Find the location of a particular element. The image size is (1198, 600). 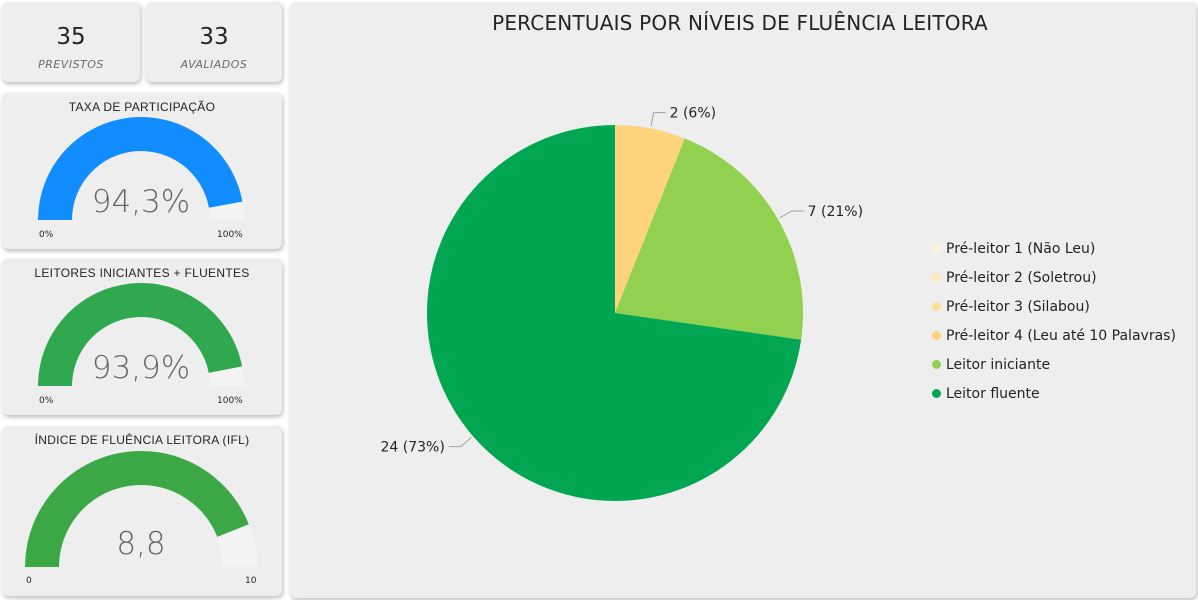

gauge-taxa-min-label: 0% is located at coordinates (46, 235).